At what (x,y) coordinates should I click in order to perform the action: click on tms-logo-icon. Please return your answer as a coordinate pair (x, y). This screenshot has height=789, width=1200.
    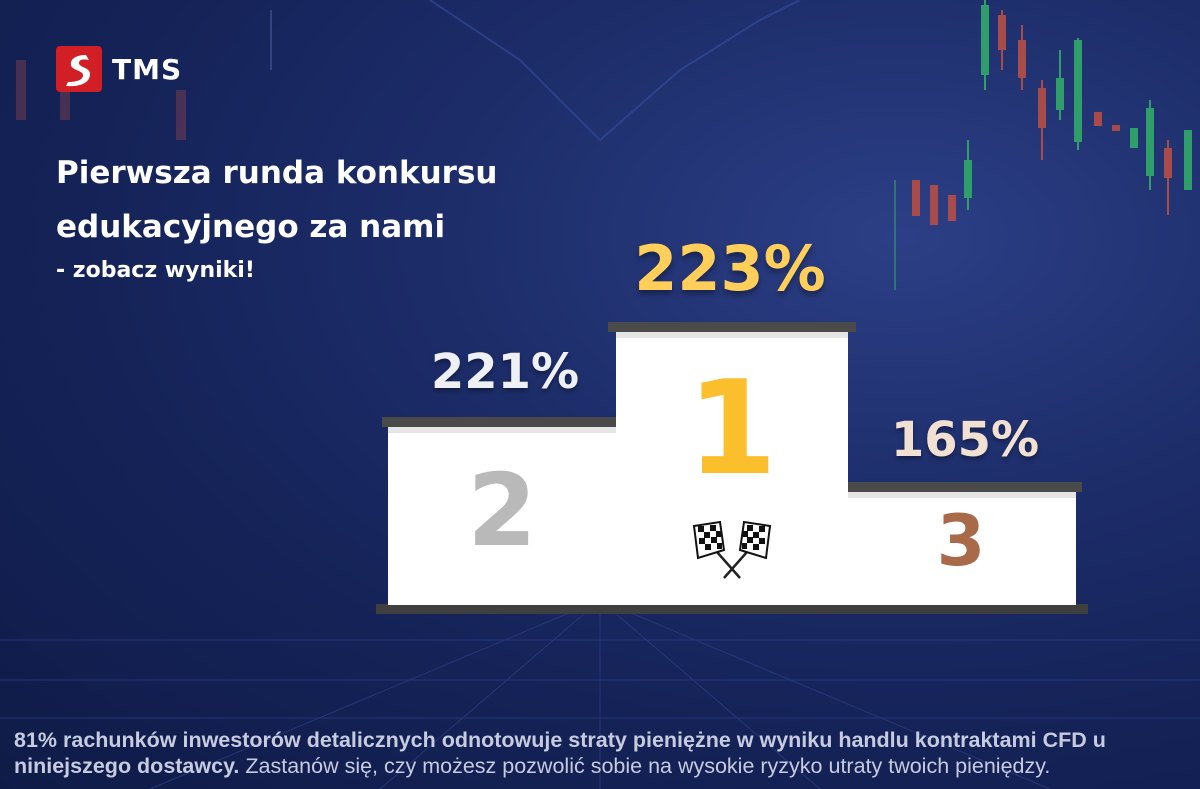
    Looking at the image, I should click on (79, 69).